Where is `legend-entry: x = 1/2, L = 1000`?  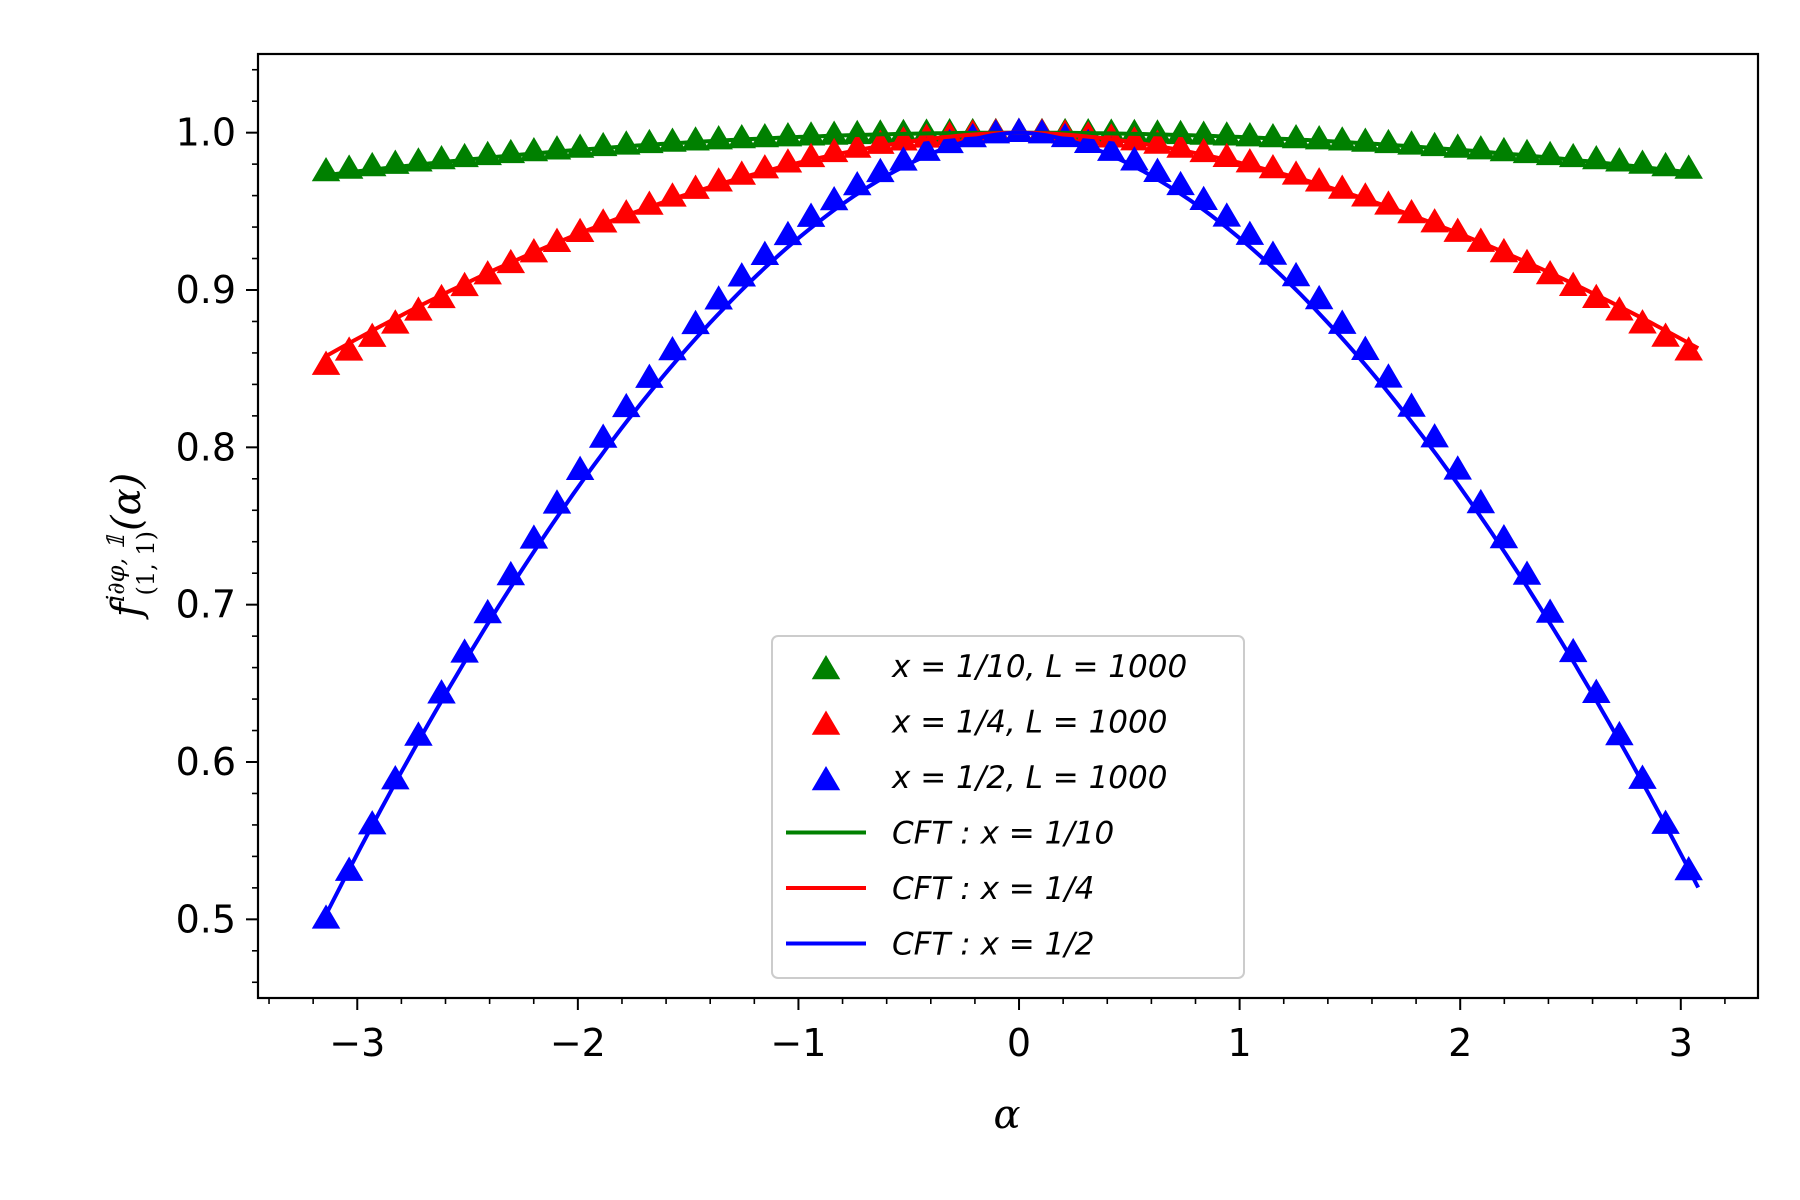
legend-entry: x = 1/2, L = 1000 is located at coordinates (989, 778).